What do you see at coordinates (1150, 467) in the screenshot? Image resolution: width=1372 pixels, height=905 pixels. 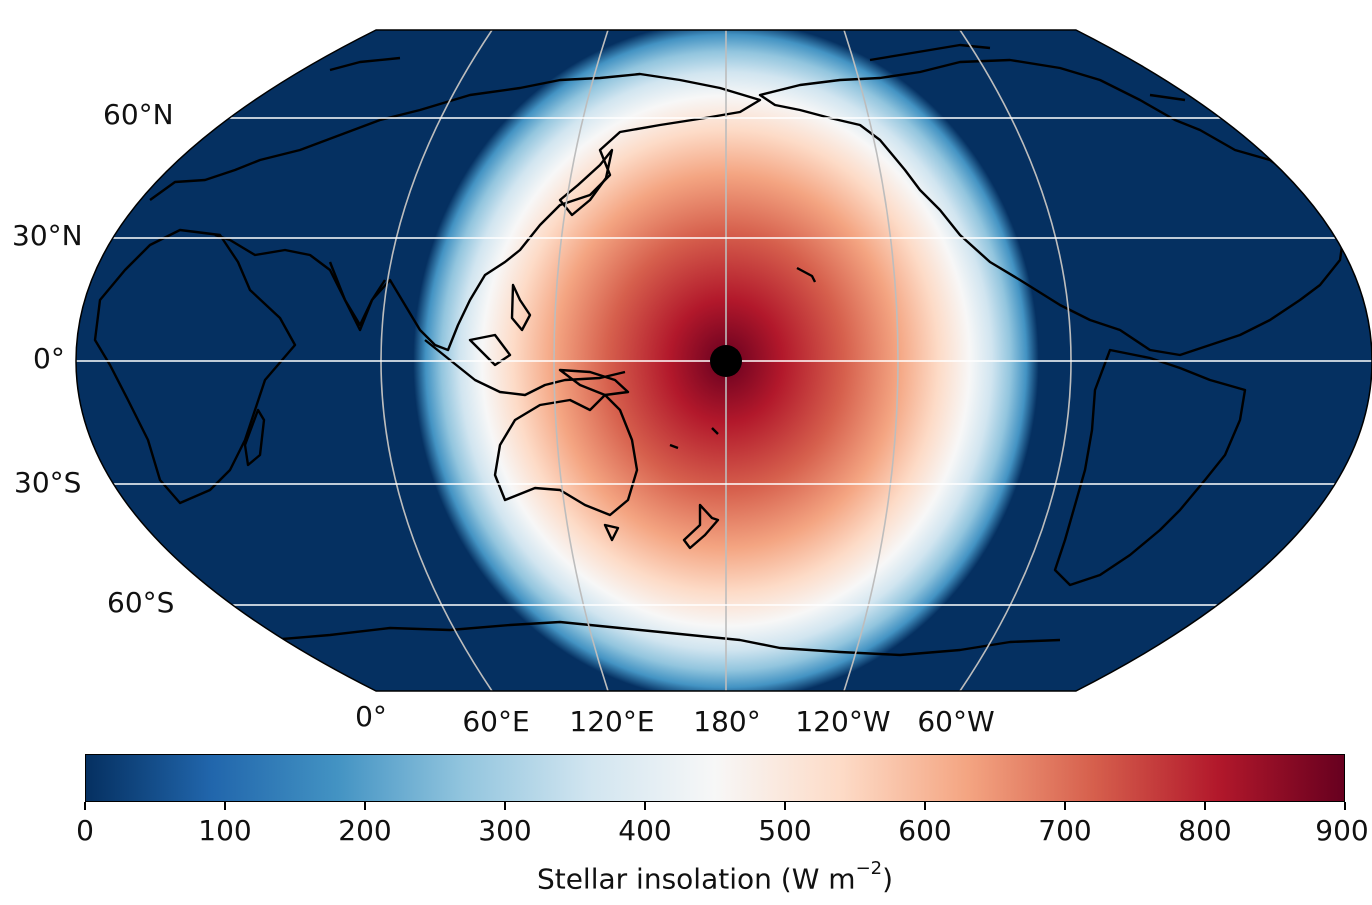 I see `coastline-south-america` at bounding box center [1150, 467].